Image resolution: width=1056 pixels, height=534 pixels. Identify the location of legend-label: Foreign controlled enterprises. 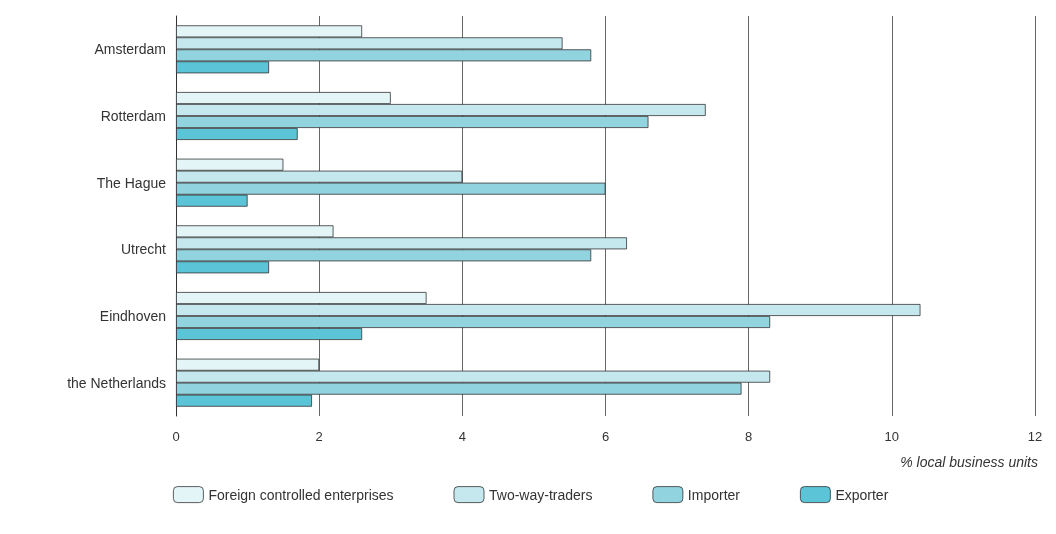
(301, 494).